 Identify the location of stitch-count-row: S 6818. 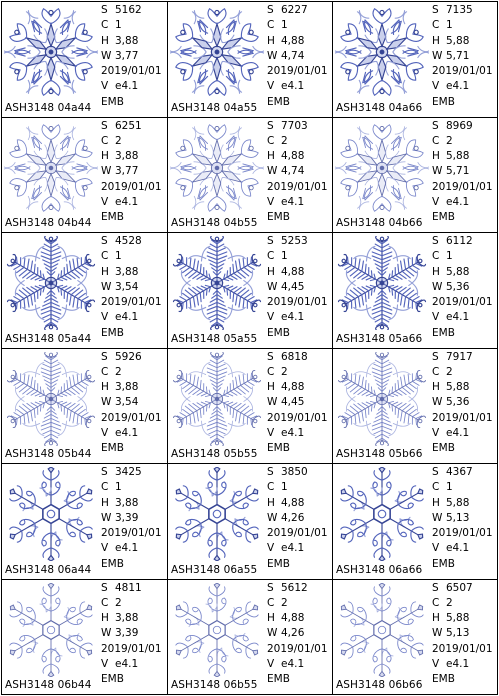
(297, 357).